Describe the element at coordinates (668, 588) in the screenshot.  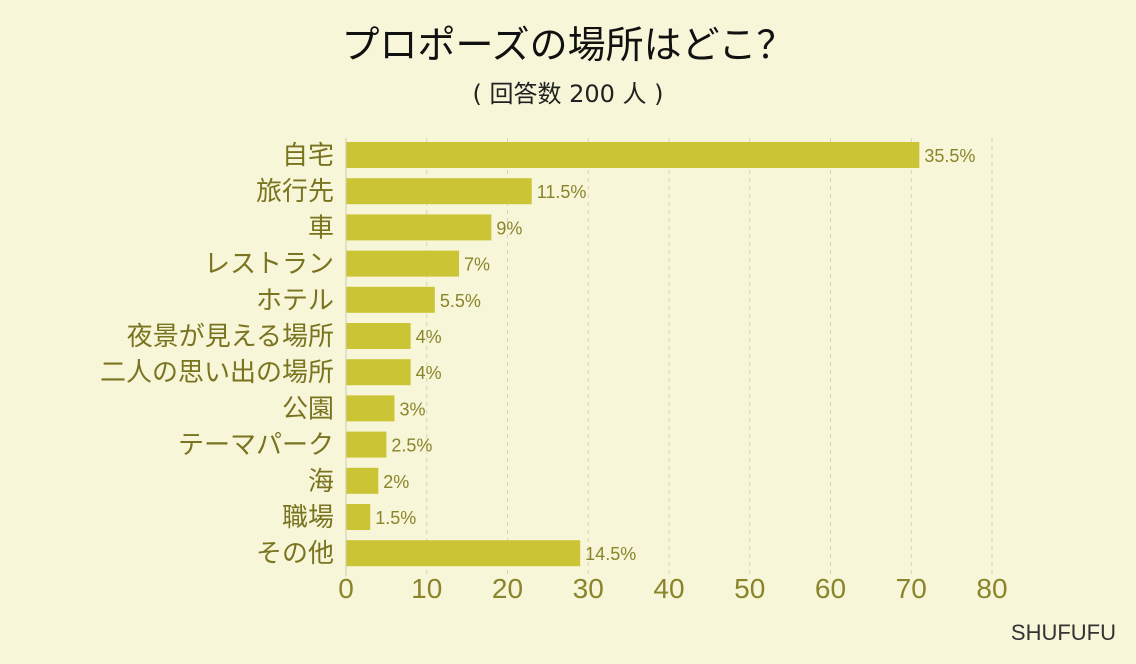
I see `x-tick-label: 40` at that location.